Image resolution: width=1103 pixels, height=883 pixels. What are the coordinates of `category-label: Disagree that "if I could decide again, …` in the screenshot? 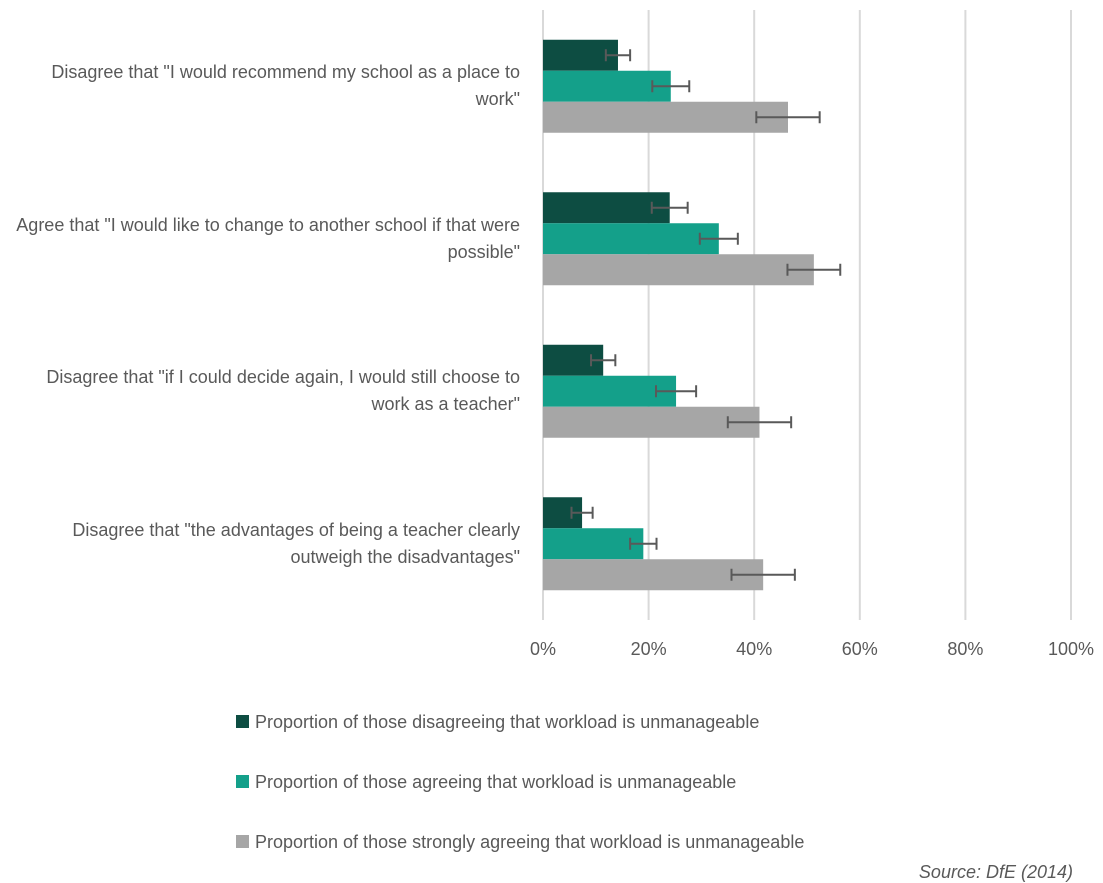 It's located at (283, 391).